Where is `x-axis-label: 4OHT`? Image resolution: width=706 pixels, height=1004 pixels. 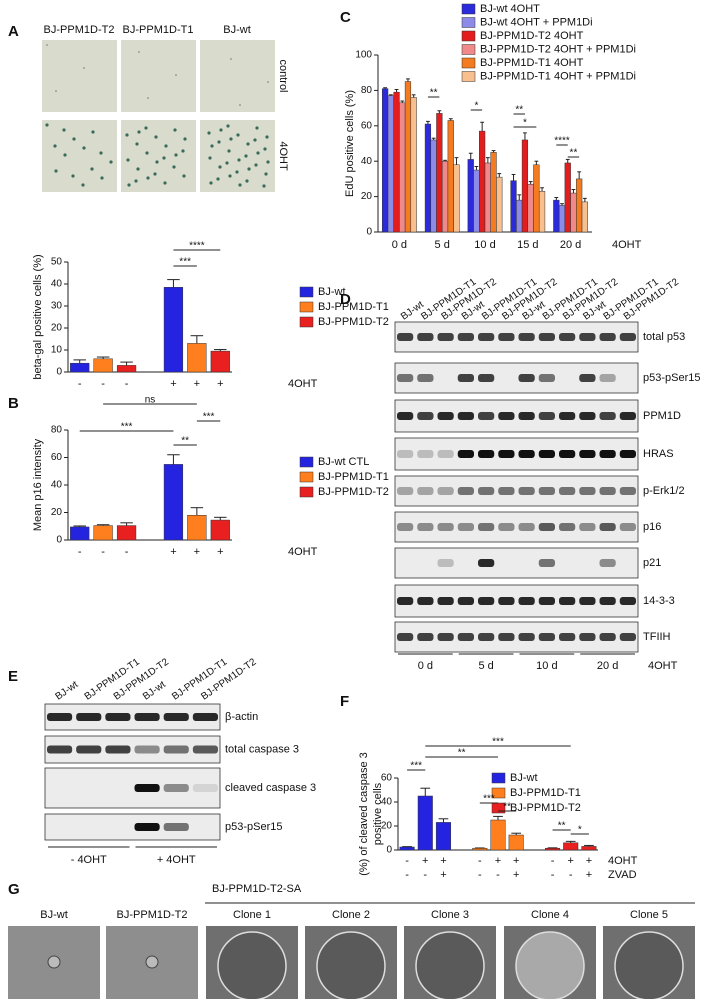 x-axis-label: 4OHT is located at coordinates (303, 384).